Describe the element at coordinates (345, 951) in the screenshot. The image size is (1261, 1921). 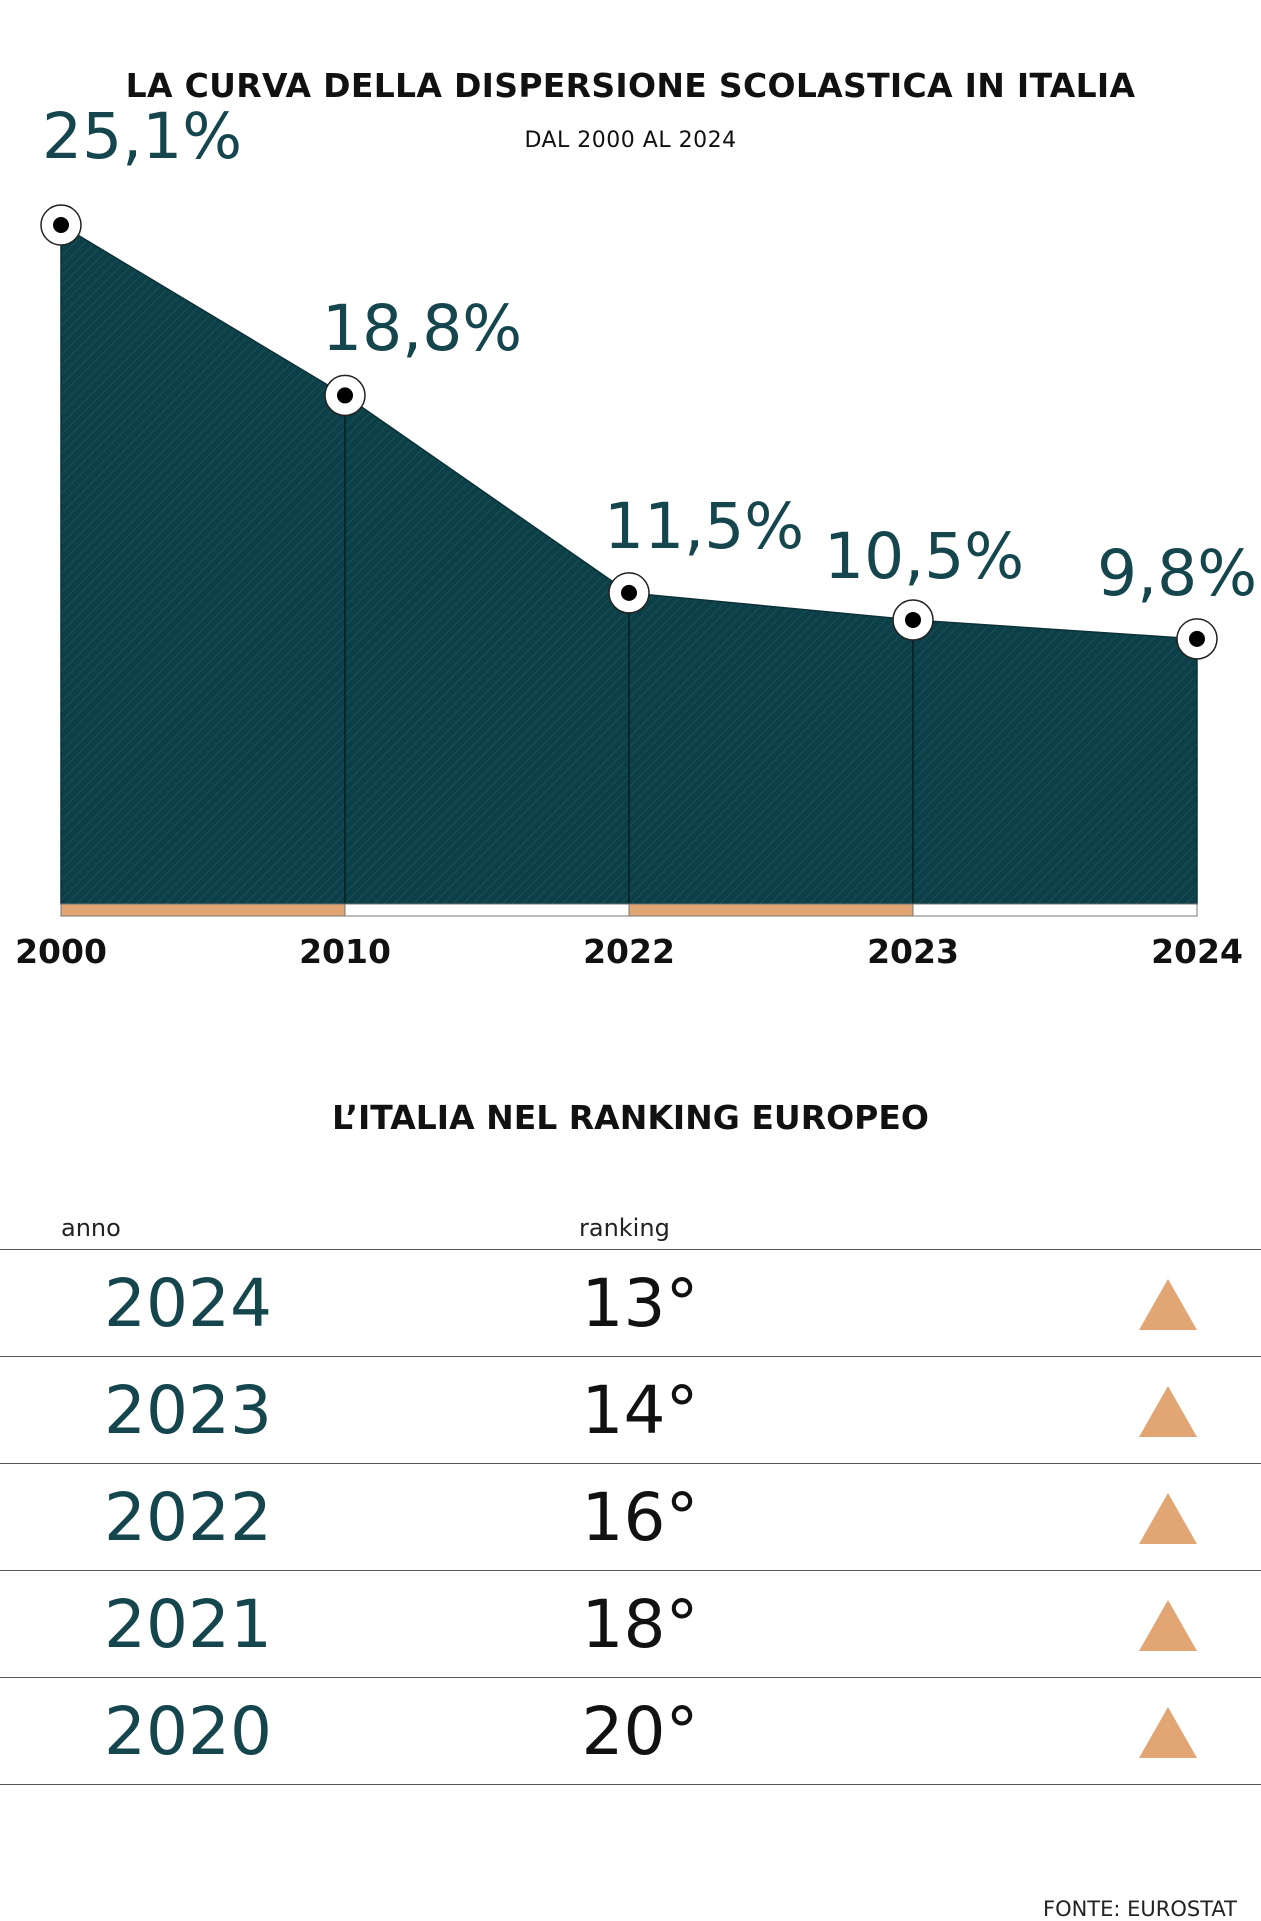
I see `x-tick-label: 2010` at that location.